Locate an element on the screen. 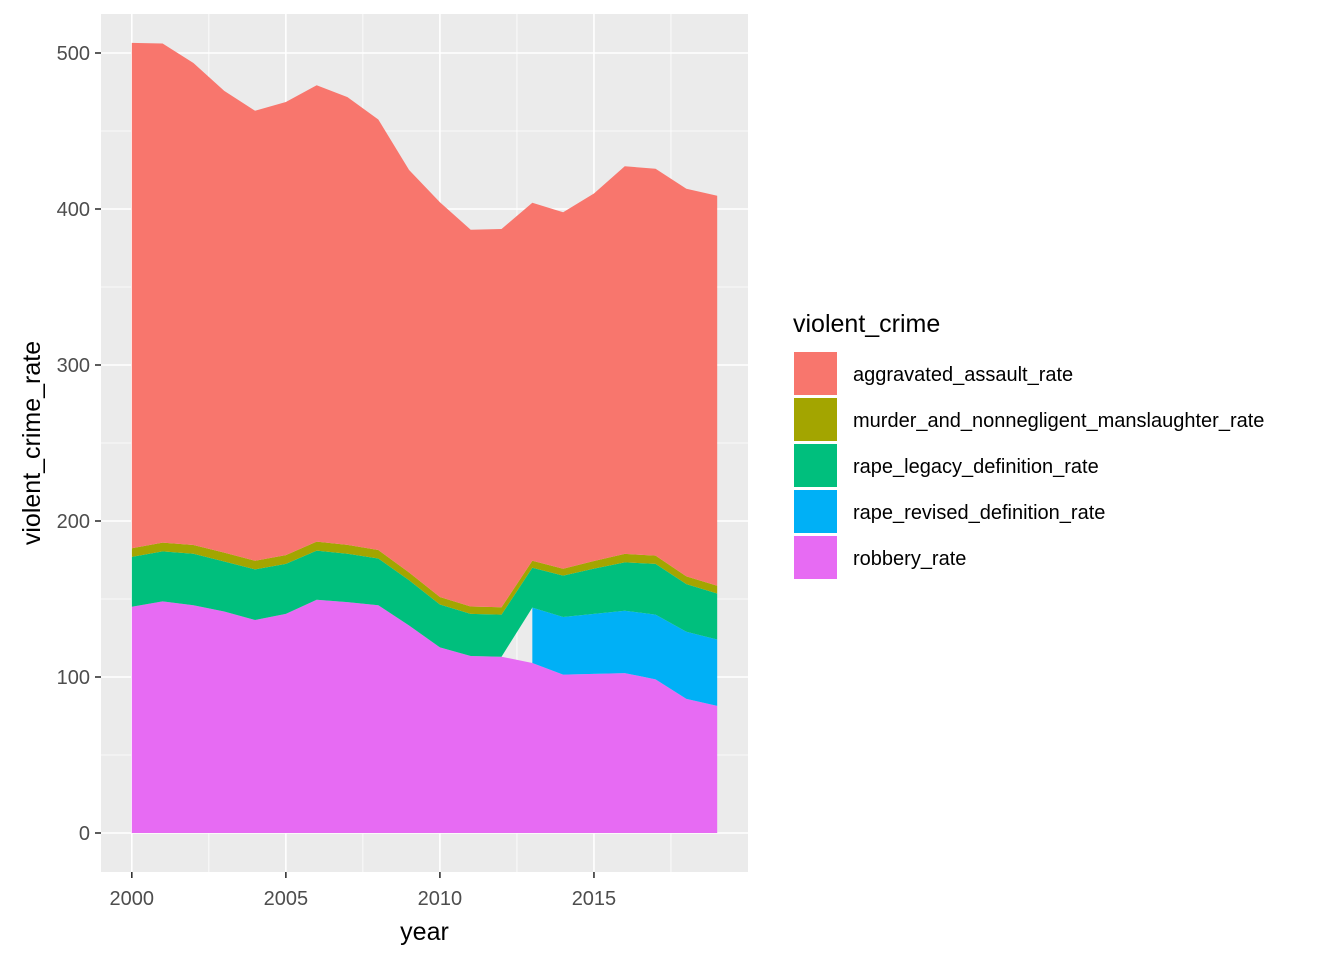  y-tick-label: 500 is located at coordinates (73, 54).